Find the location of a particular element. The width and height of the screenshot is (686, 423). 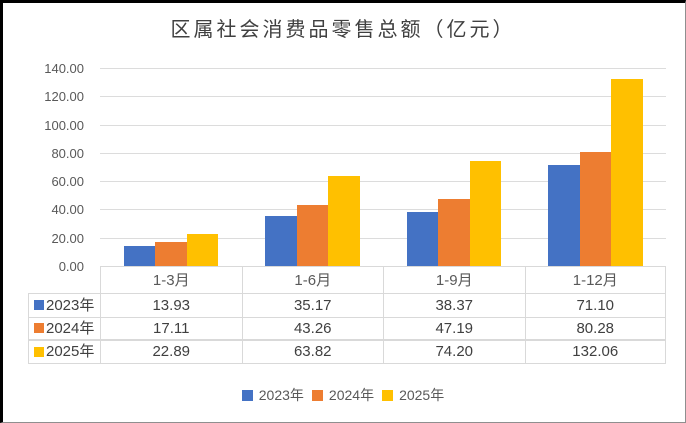

bar-2025年-1-9月 is located at coordinates (485, 213).